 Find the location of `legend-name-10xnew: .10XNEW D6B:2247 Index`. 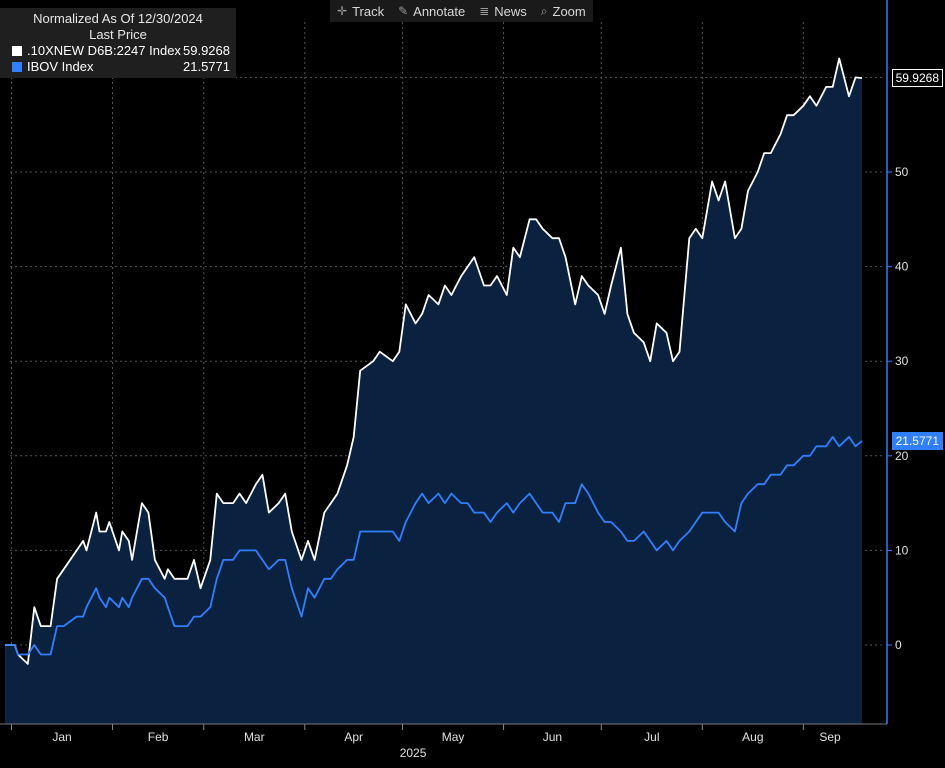

legend-name-10xnew: .10XNEW D6B:2247 Index is located at coordinates (104, 50).